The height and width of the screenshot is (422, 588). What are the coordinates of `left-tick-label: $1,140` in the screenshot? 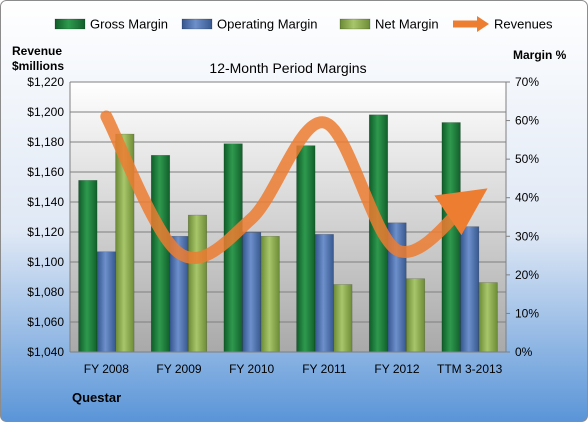 It's located at (45, 202).